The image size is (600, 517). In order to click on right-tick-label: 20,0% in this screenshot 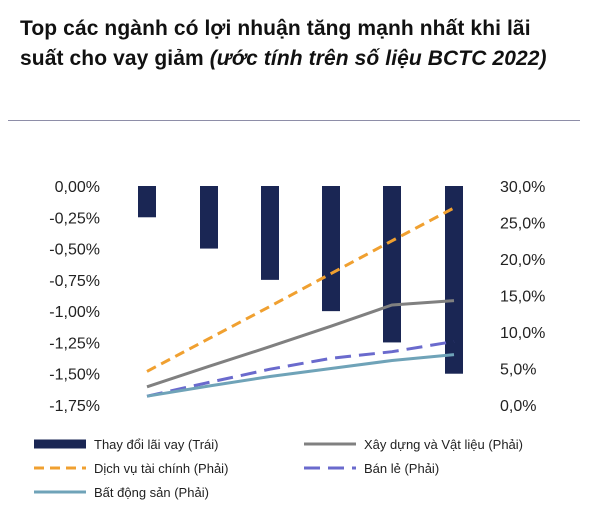, I will do `click(522, 260)`.